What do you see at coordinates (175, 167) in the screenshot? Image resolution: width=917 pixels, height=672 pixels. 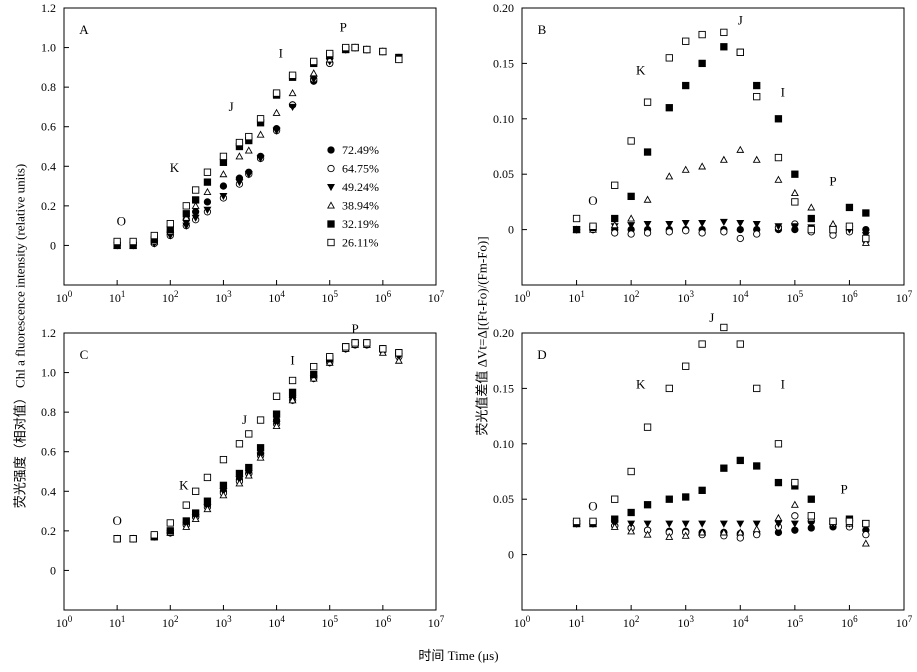 I see `phase-label-k: K` at bounding box center [175, 167].